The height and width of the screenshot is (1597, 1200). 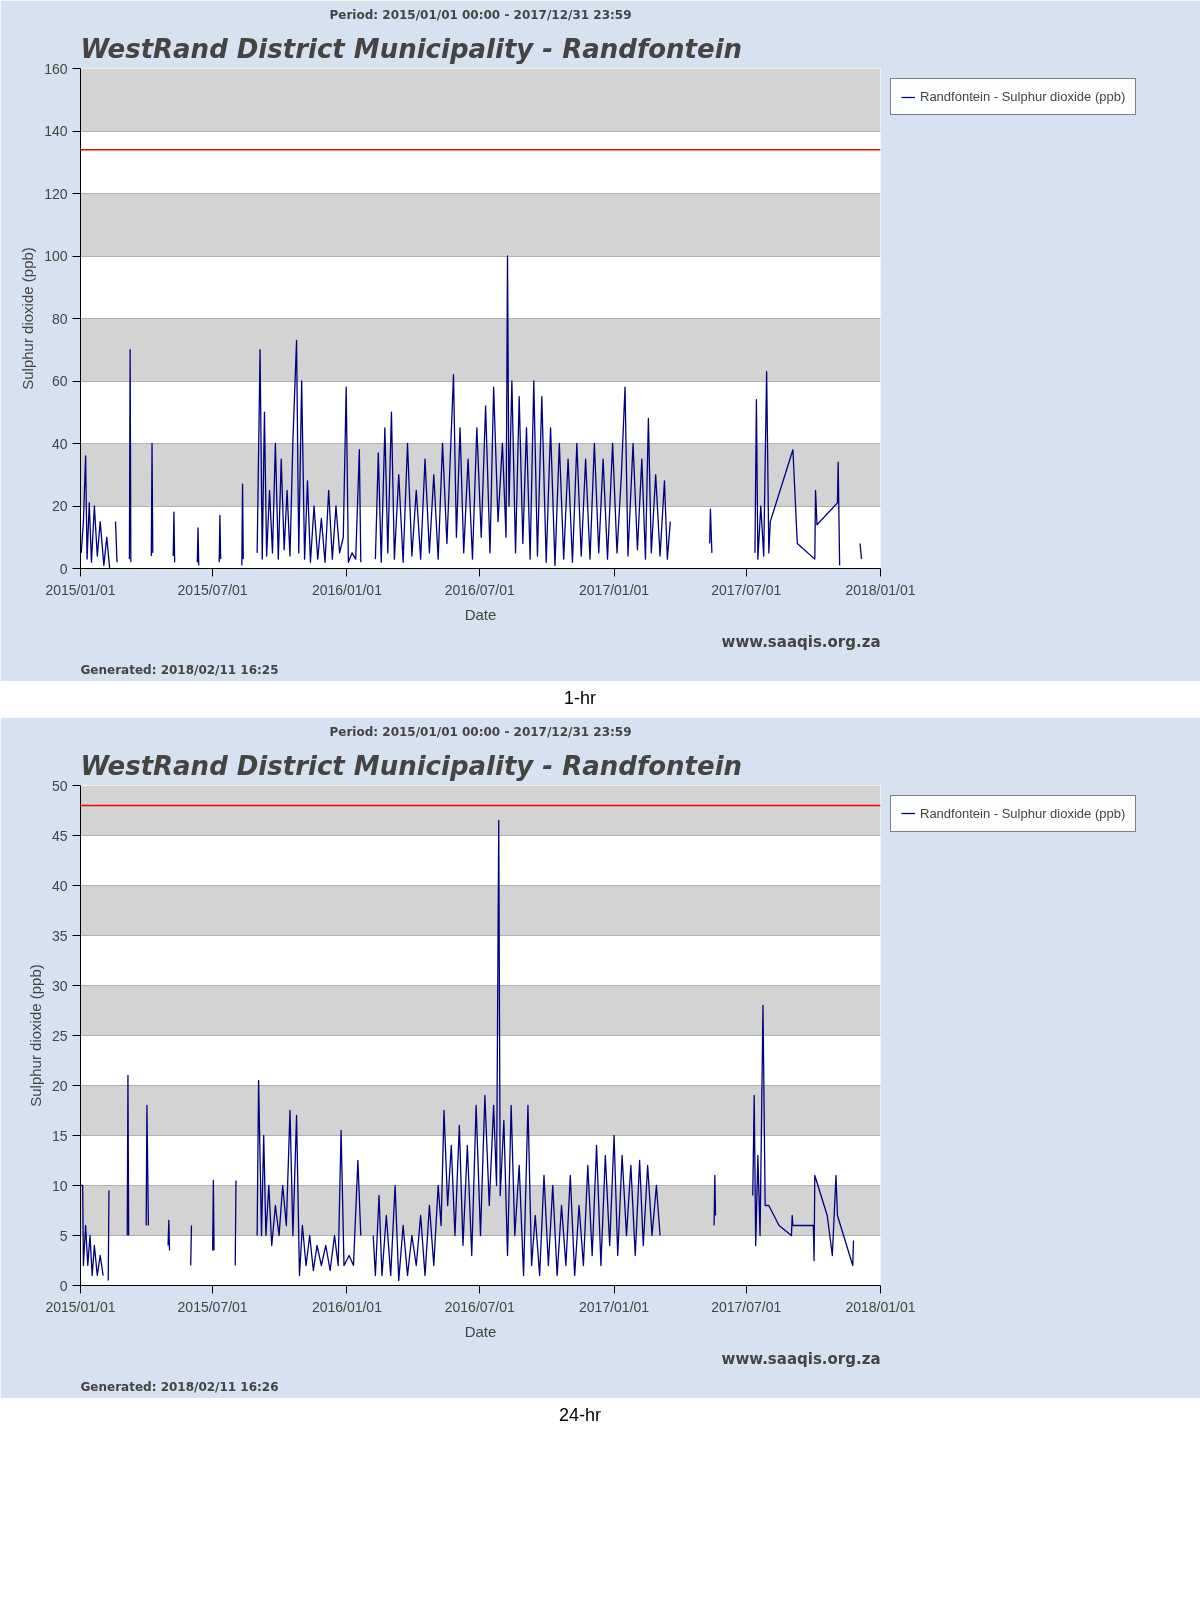 What do you see at coordinates (579, 698) in the screenshot?
I see `text: 1-hr` at bounding box center [579, 698].